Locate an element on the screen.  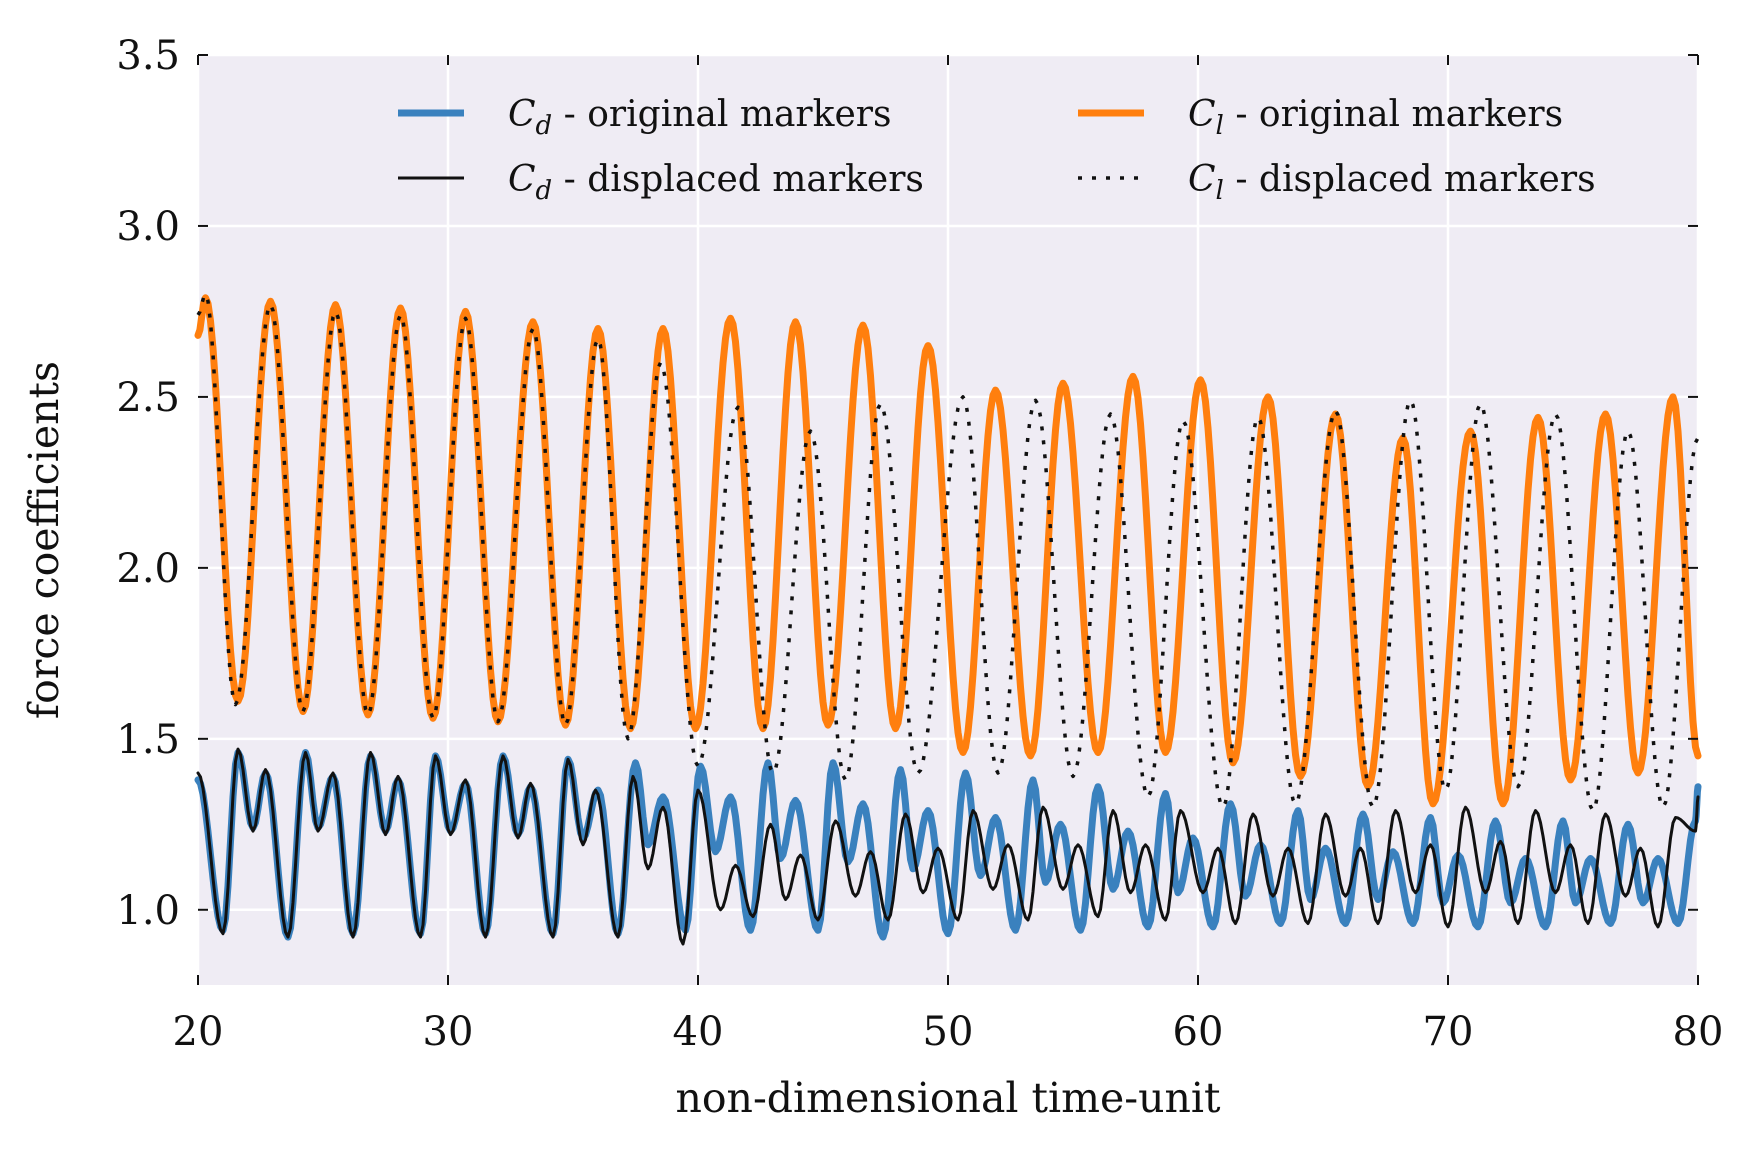
legend-label-2: Cd - displaced markers is located at coordinates (716, 182).